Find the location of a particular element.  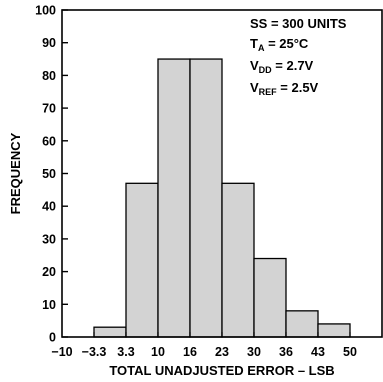

vref-annotation: VREF = 2.5V is located at coordinates (284, 88).